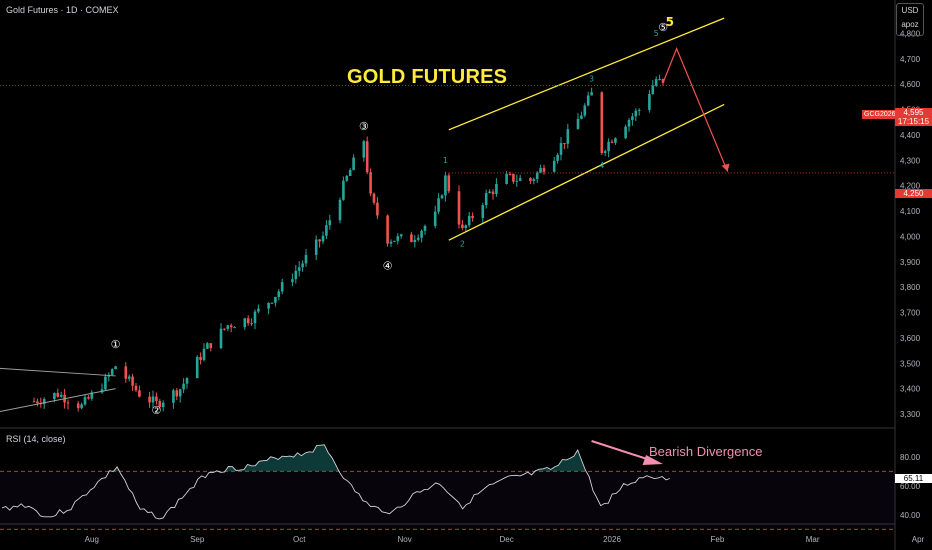  Describe the element at coordinates (880, 114) in the screenshot. I see `symbol-tag: GCG2026` at that location.